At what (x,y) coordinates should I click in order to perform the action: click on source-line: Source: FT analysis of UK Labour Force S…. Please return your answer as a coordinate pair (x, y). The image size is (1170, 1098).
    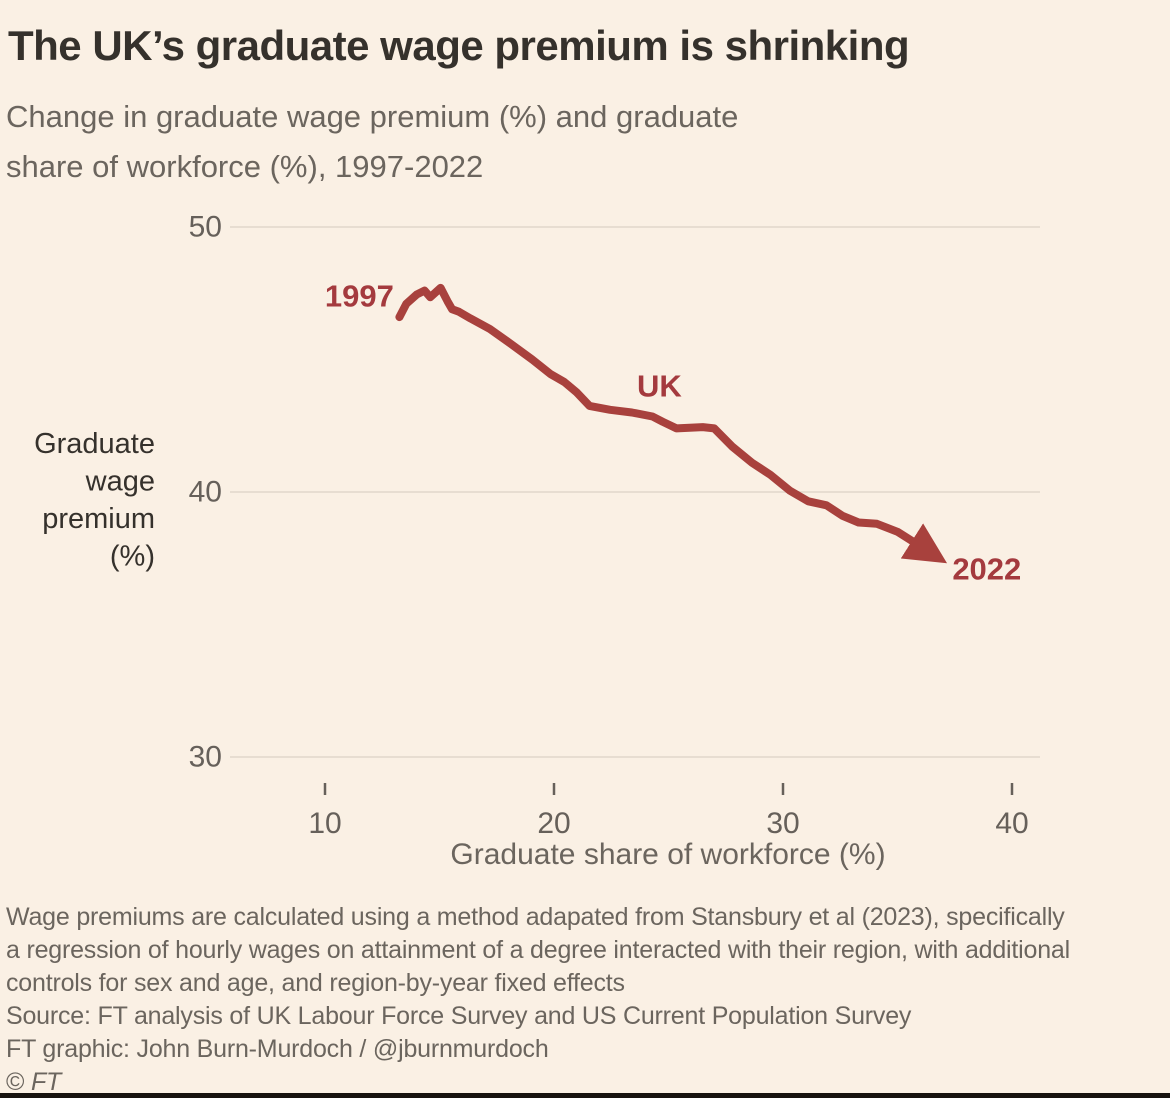
    Looking at the image, I should click on (459, 1016).